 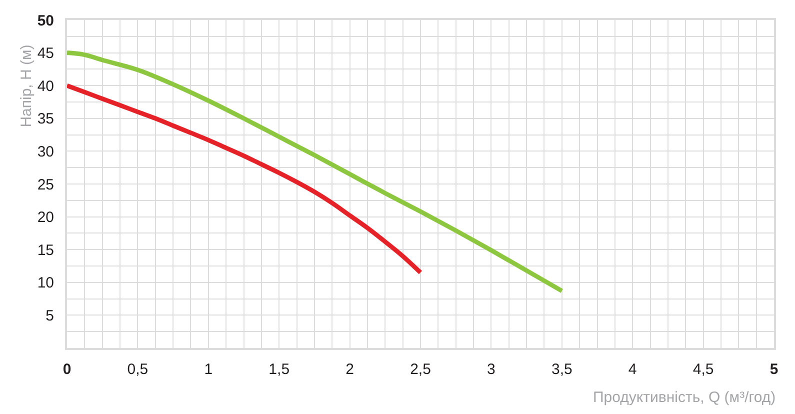 What do you see at coordinates (45, 151) in the screenshot?
I see `y-tick-label: 30` at bounding box center [45, 151].